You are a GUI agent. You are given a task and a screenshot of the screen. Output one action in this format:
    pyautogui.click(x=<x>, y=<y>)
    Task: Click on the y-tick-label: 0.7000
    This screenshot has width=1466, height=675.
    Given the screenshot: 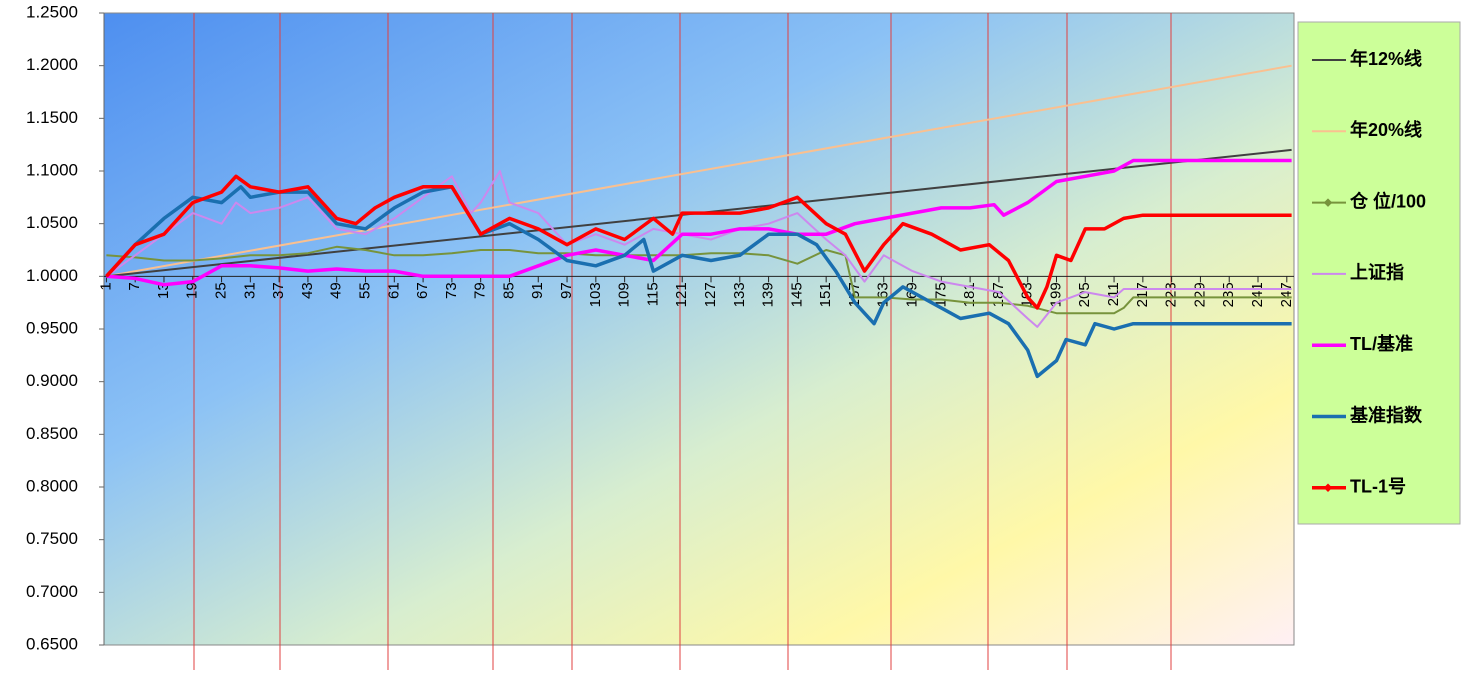 What is the action you would take?
    pyautogui.click(x=52, y=591)
    